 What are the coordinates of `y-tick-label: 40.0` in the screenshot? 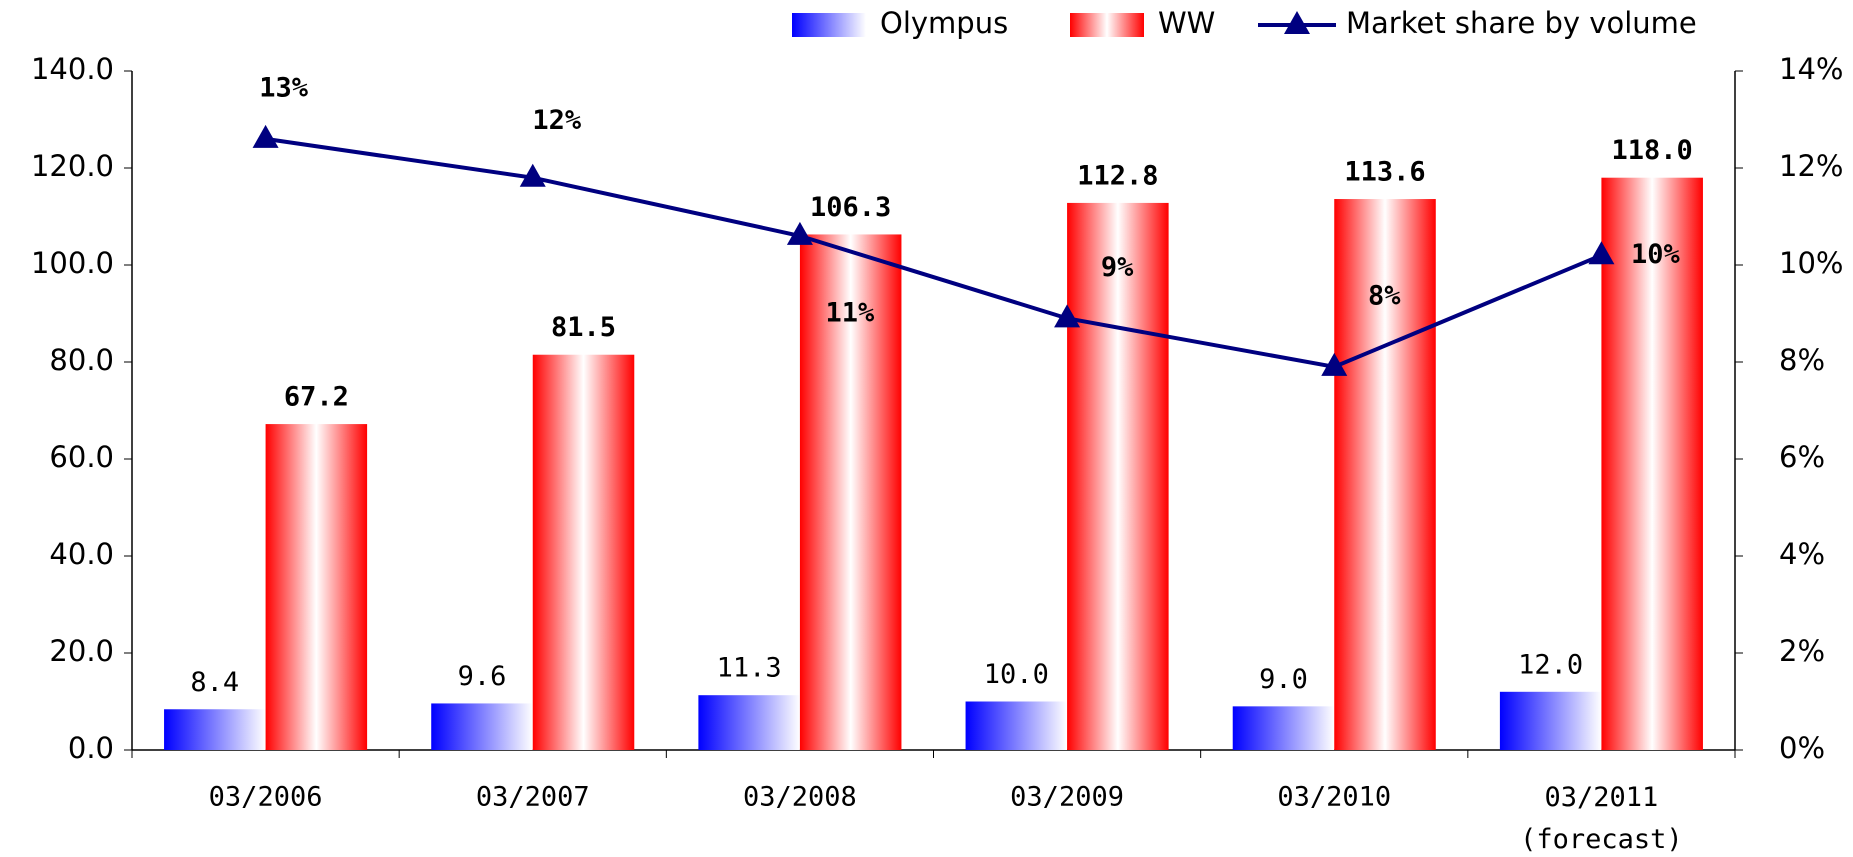 It's located at (81, 554).